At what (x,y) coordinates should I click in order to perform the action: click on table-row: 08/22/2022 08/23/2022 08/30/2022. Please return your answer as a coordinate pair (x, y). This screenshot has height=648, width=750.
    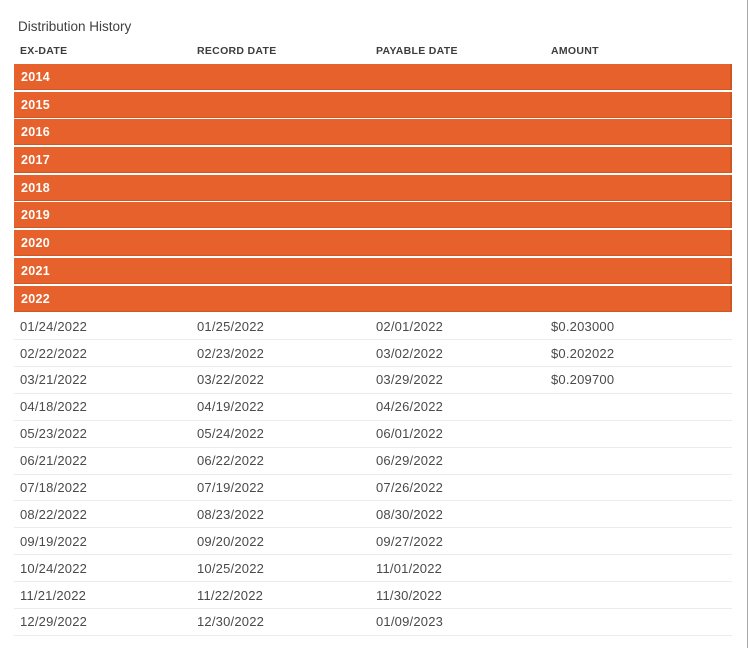
    Looking at the image, I should click on (373, 515).